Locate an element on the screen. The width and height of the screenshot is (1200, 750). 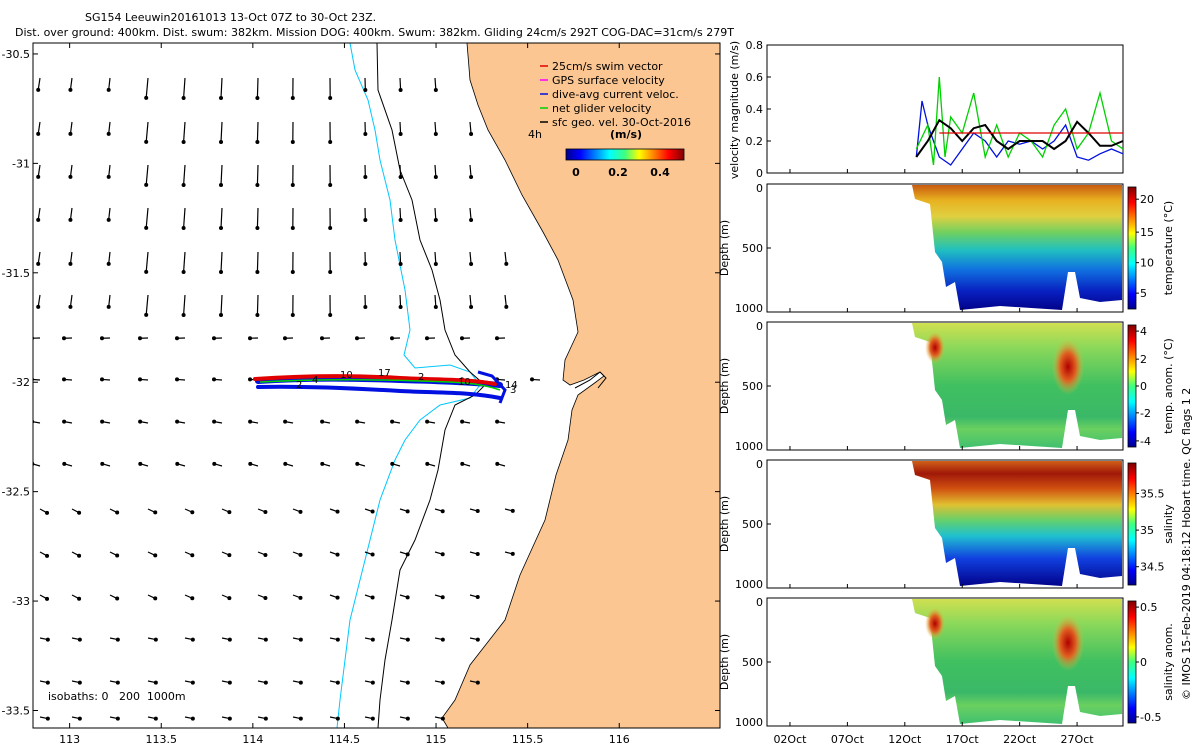
colorbar-tick-label: 2 is located at coordinates (1143, 359).